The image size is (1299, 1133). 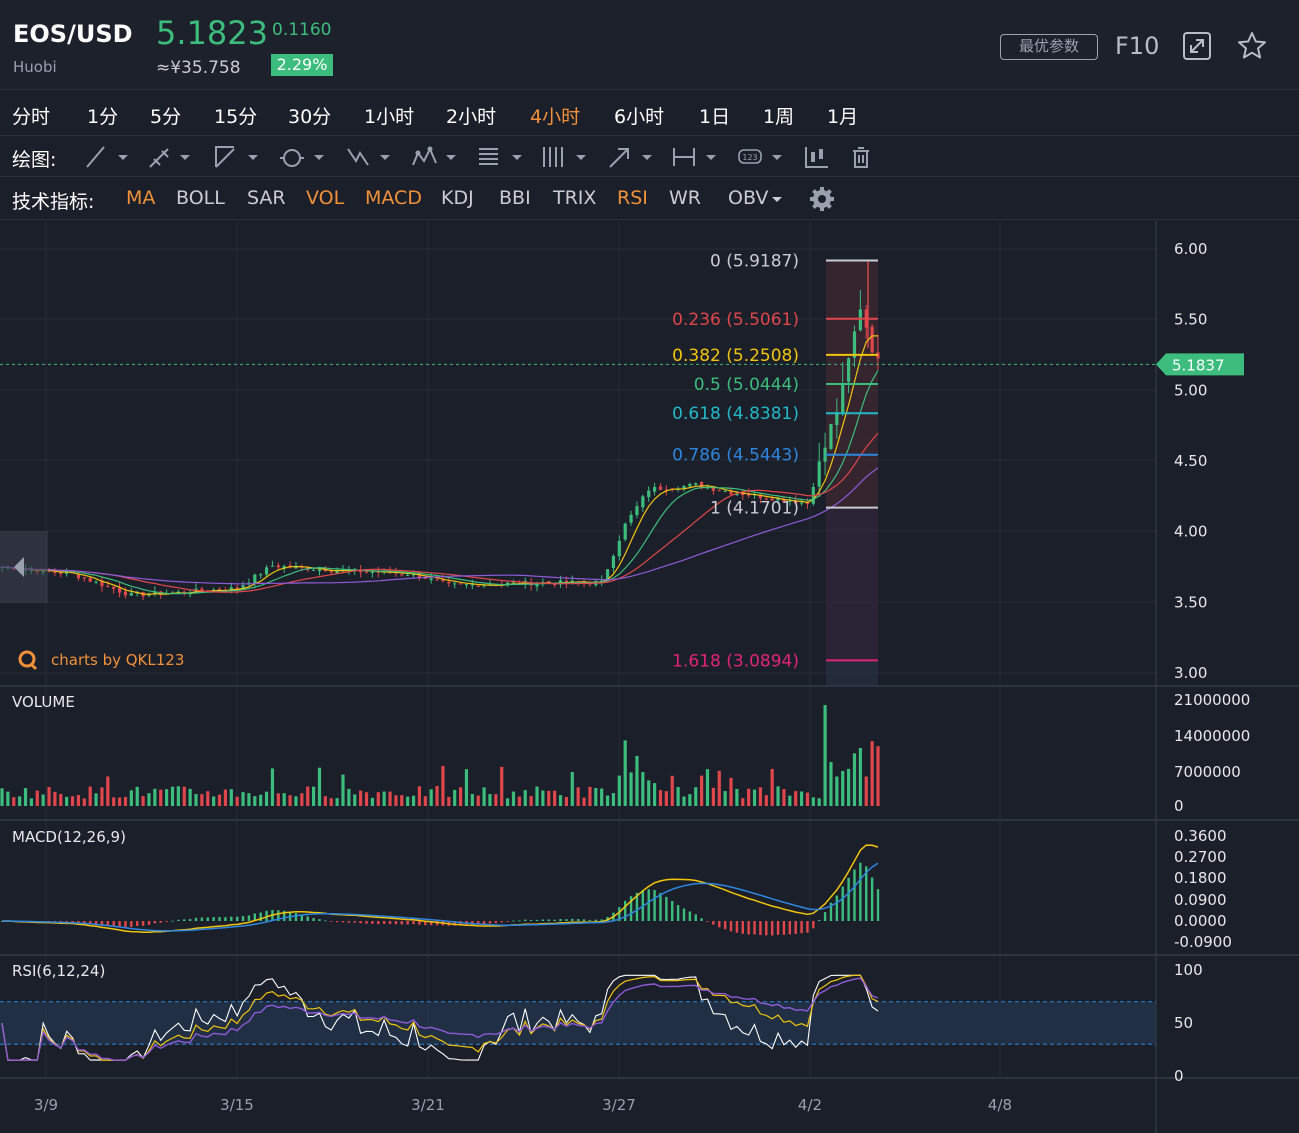 What do you see at coordinates (735, 456) in the screenshot?
I see `fib-level-label: 0.786 (4.5443)` at bounding box center [735, 456].